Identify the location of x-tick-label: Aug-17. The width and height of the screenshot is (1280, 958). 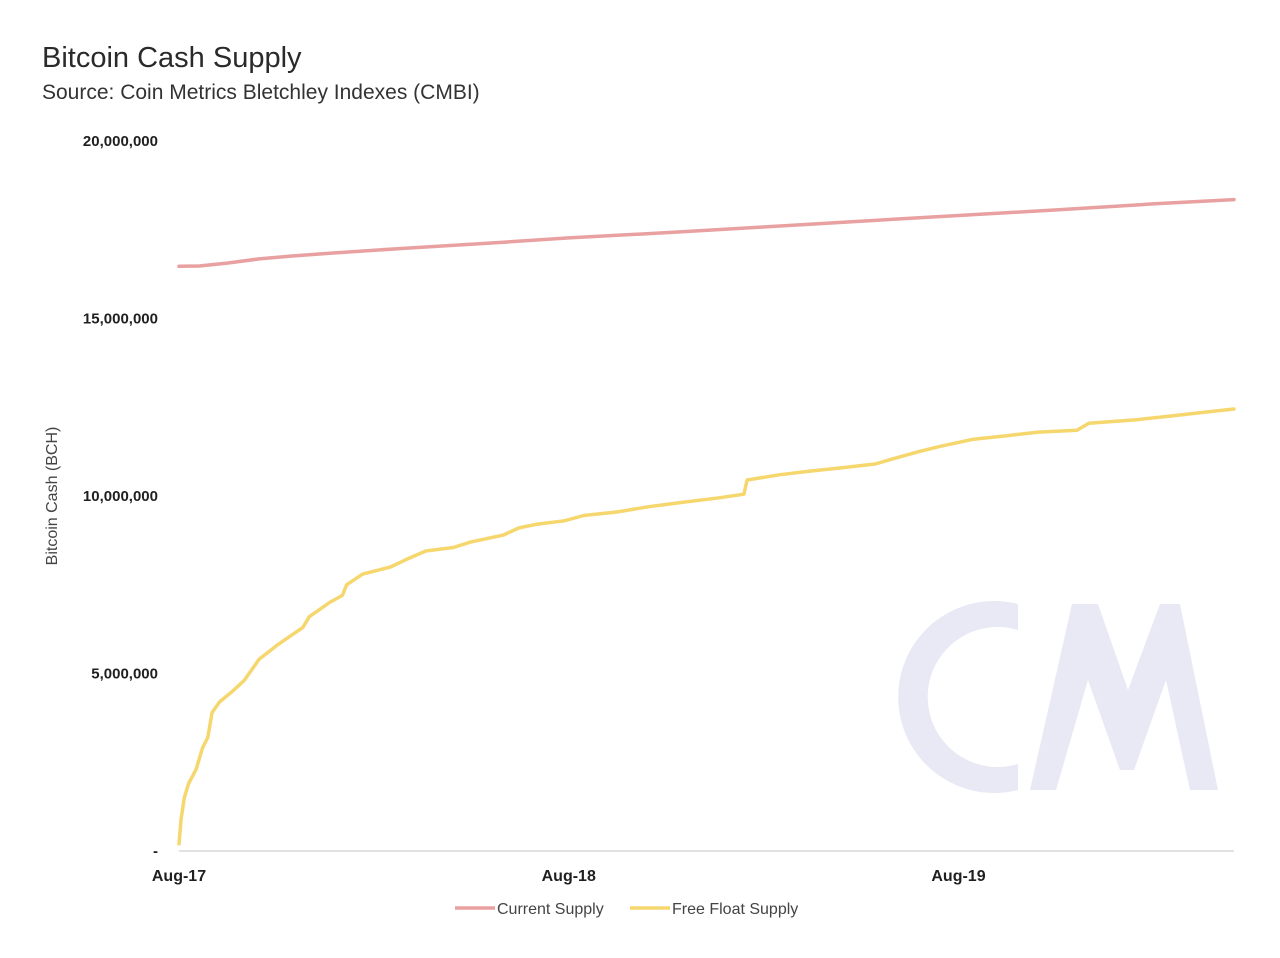
(179, 876).